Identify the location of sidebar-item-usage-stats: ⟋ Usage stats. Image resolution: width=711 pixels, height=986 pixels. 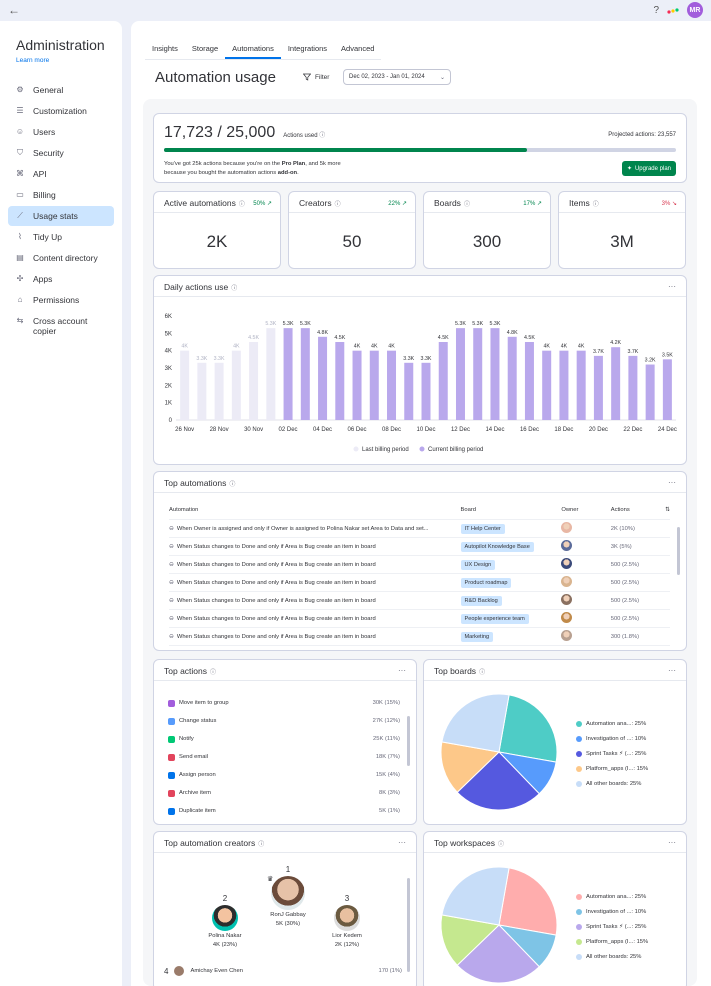
(61, 216).